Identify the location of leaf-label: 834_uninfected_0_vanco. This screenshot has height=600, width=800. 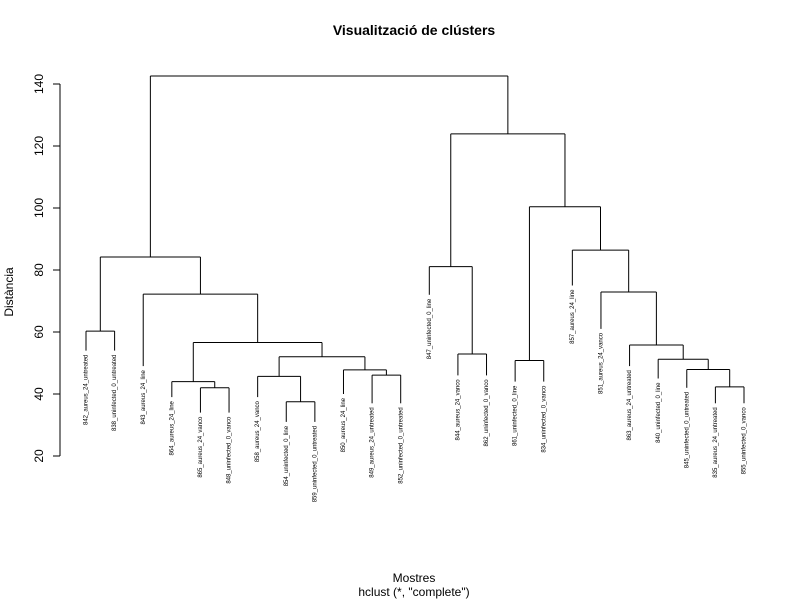
(544, 419).